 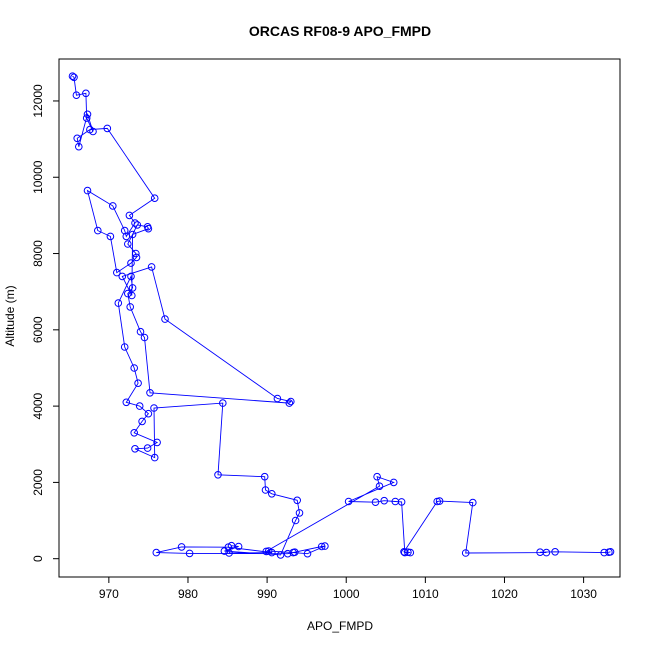 What do you see at coordinates (109, 594) in the screenshot?
I see `x-tick-label: 970` at bounding box center [109, 594].